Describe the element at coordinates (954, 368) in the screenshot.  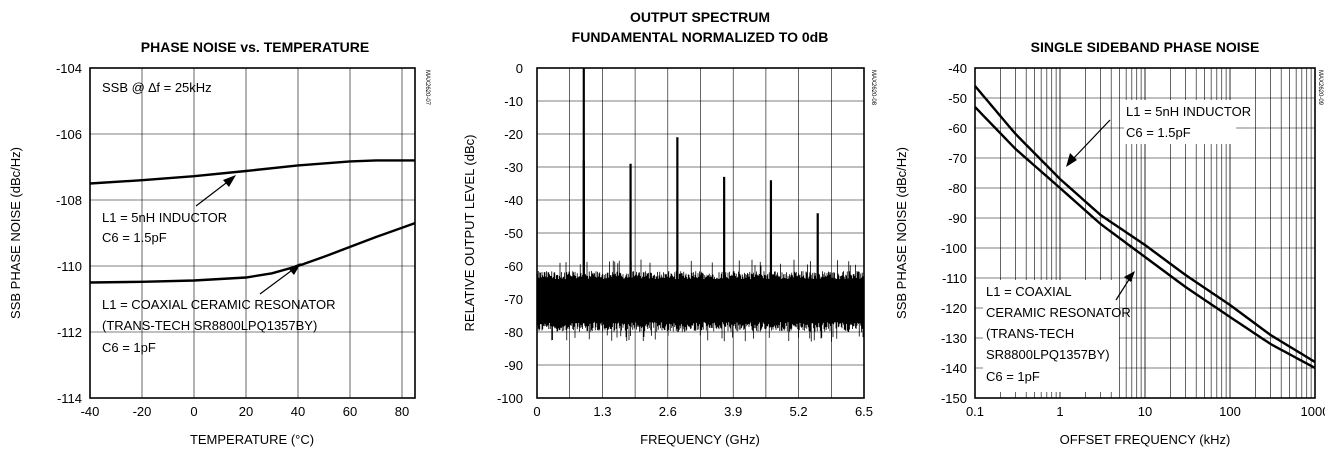
I see `chart3-y-tick-label: -140` at that location.